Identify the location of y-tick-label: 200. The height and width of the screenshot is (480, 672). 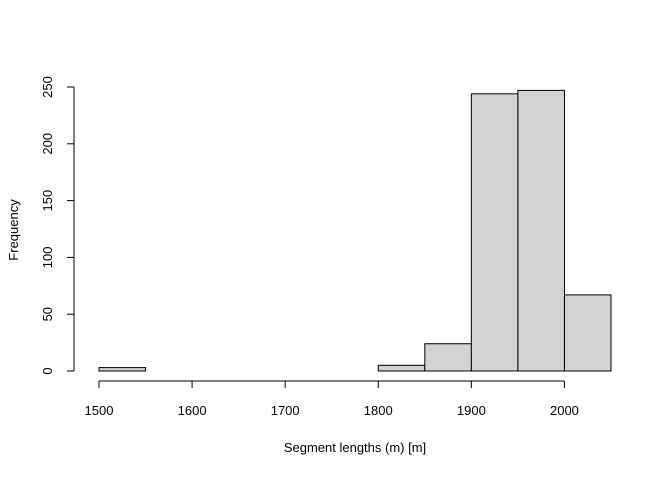
(47, 144).